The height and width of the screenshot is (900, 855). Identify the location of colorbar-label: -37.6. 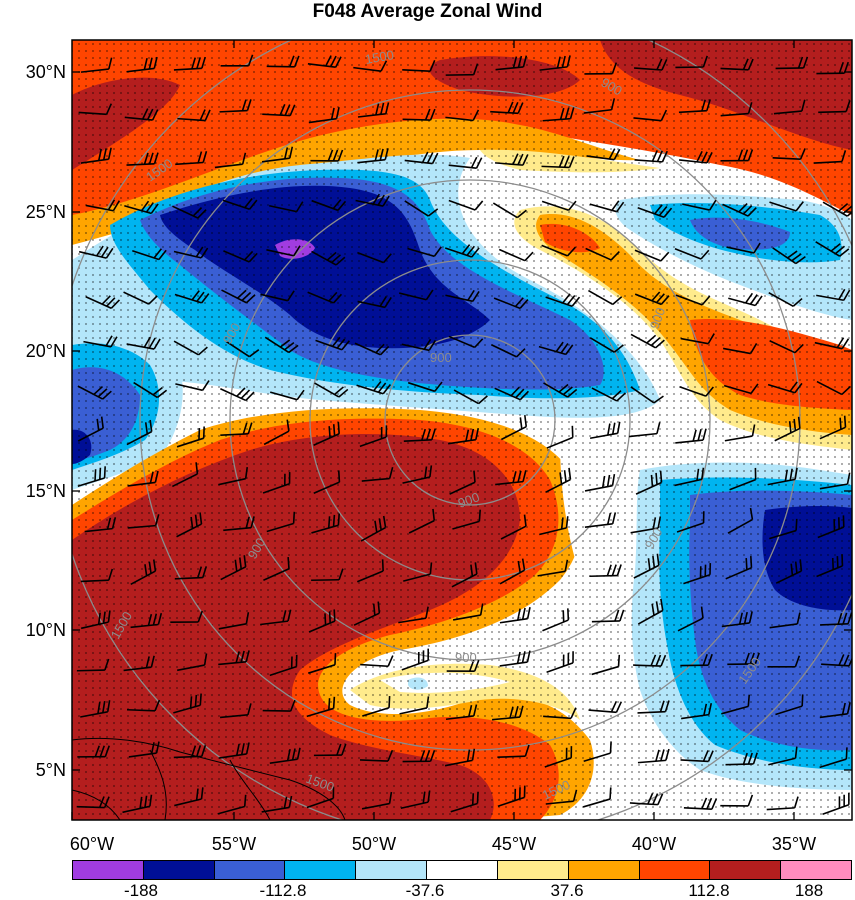
(425, 890).